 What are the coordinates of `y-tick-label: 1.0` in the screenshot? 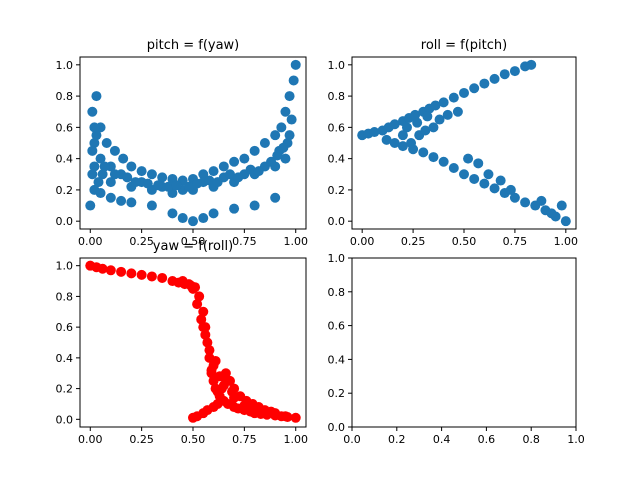 It's located at (337, 65).